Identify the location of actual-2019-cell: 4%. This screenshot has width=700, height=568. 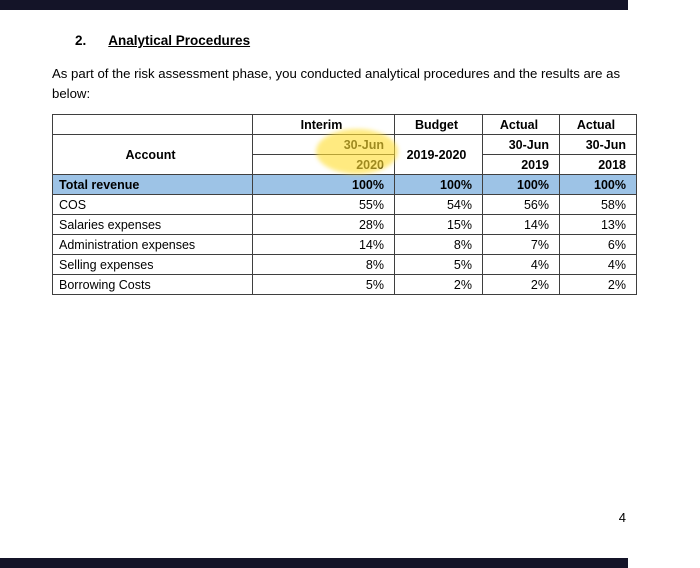
(521, 264).